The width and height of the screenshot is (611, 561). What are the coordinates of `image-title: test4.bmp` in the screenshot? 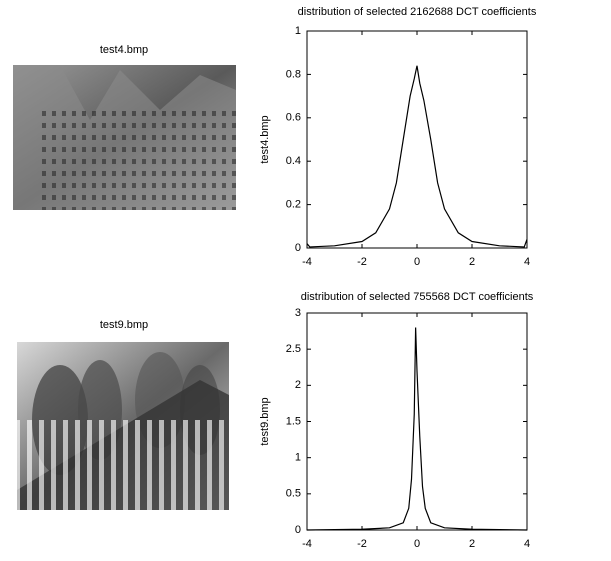 It's located at (124, 50).